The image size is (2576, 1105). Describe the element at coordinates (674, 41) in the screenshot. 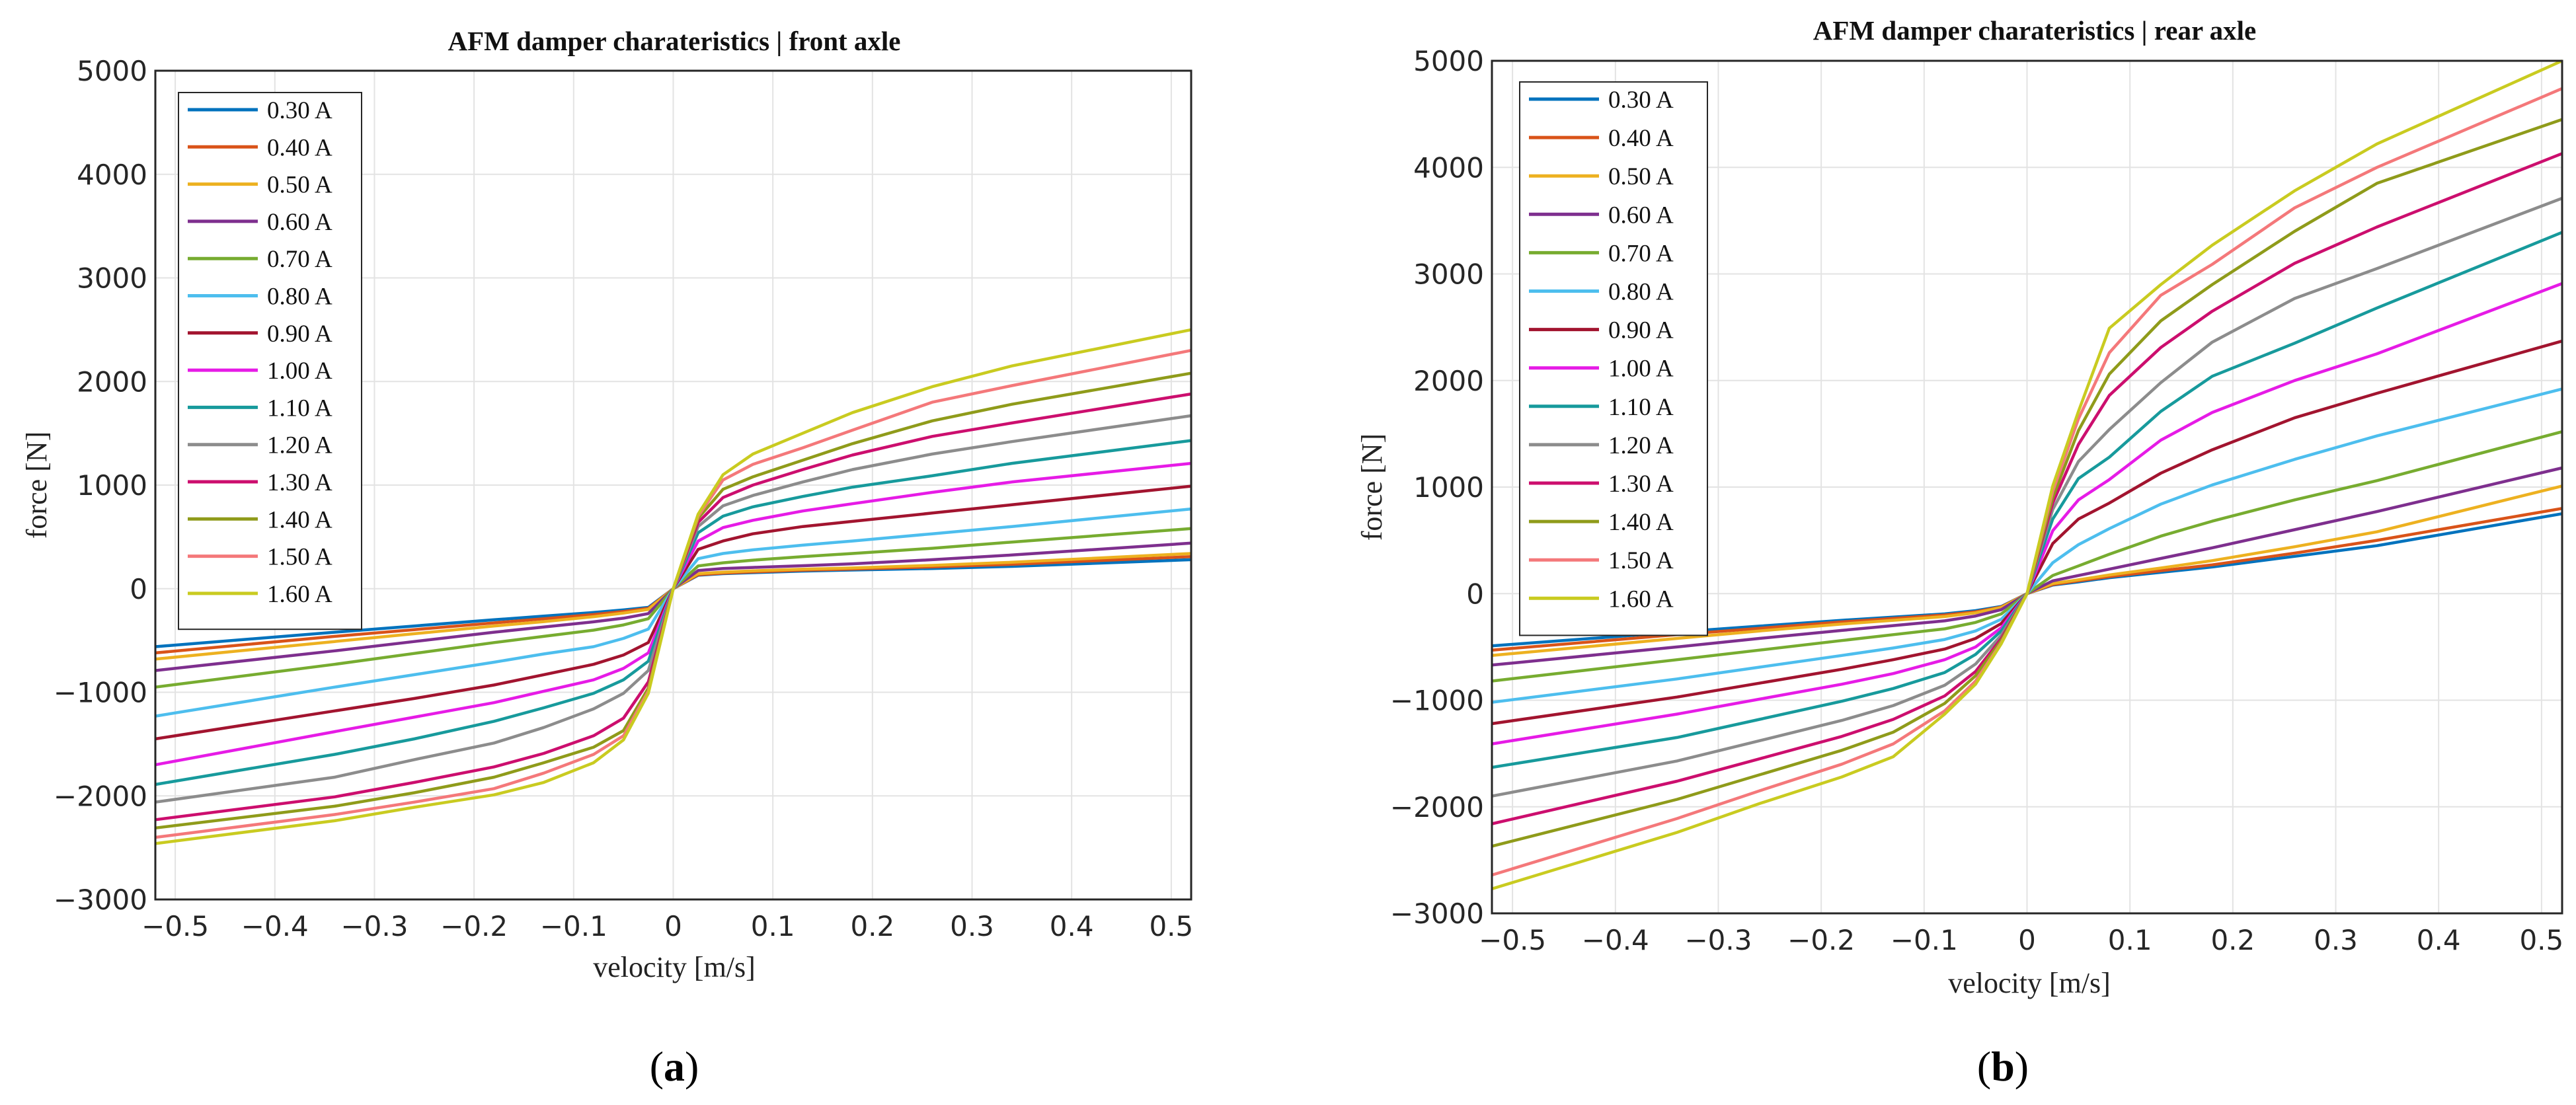

I see `chart-title: AFM damper charateristics | front axle` at that location.